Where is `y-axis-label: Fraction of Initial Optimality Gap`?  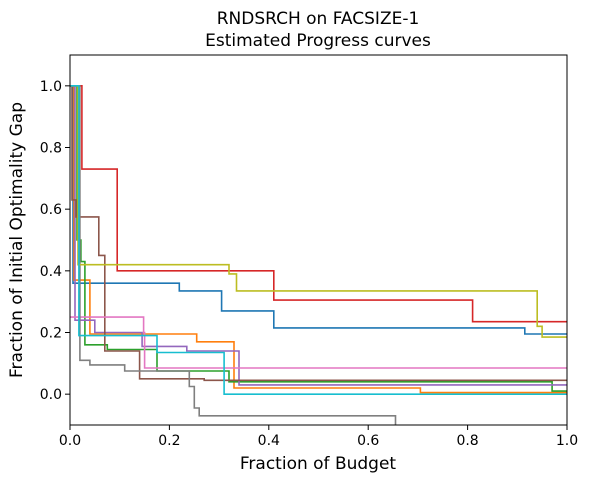
y-axis-label: Fraction of Initial Optimality Gap is located at coordinates (17, 240).